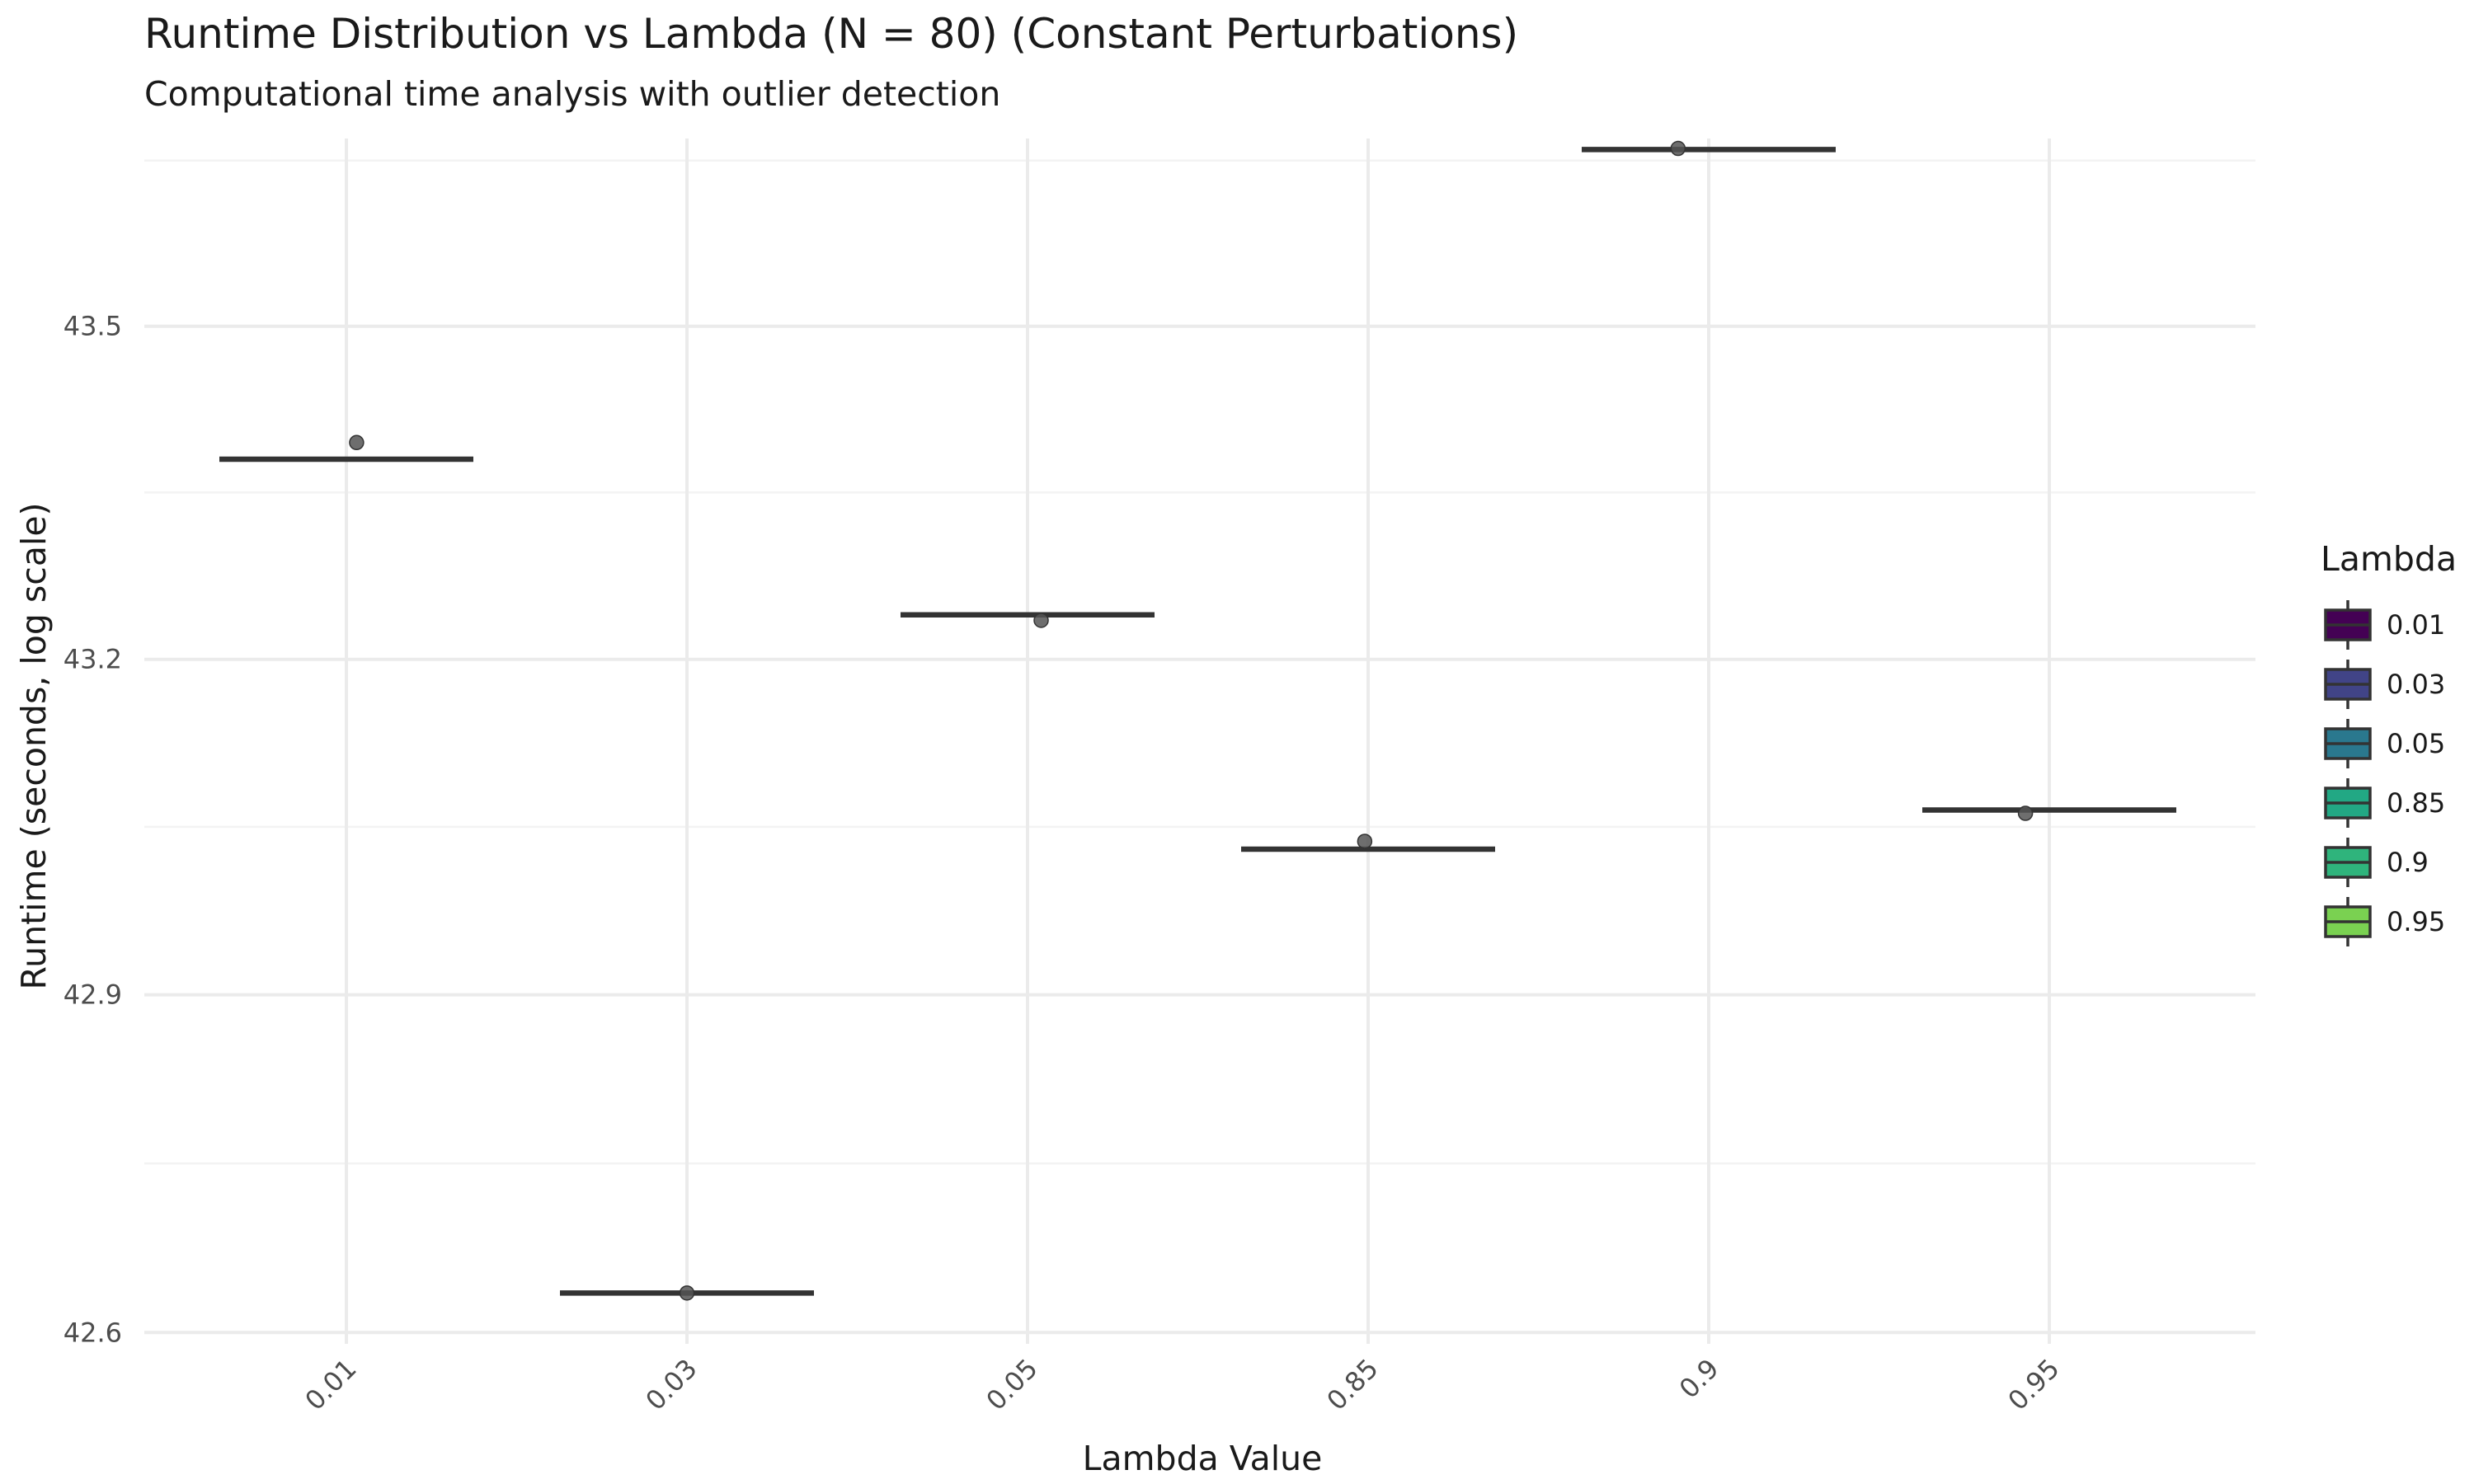 The width and height of the screenshot is (2474, 1484). Describe the element at coordinates (2384, 773) in the screenshot. I see `legend-items: 0.01 0.03 0.05 0.85 0.9 0.95` at that location.